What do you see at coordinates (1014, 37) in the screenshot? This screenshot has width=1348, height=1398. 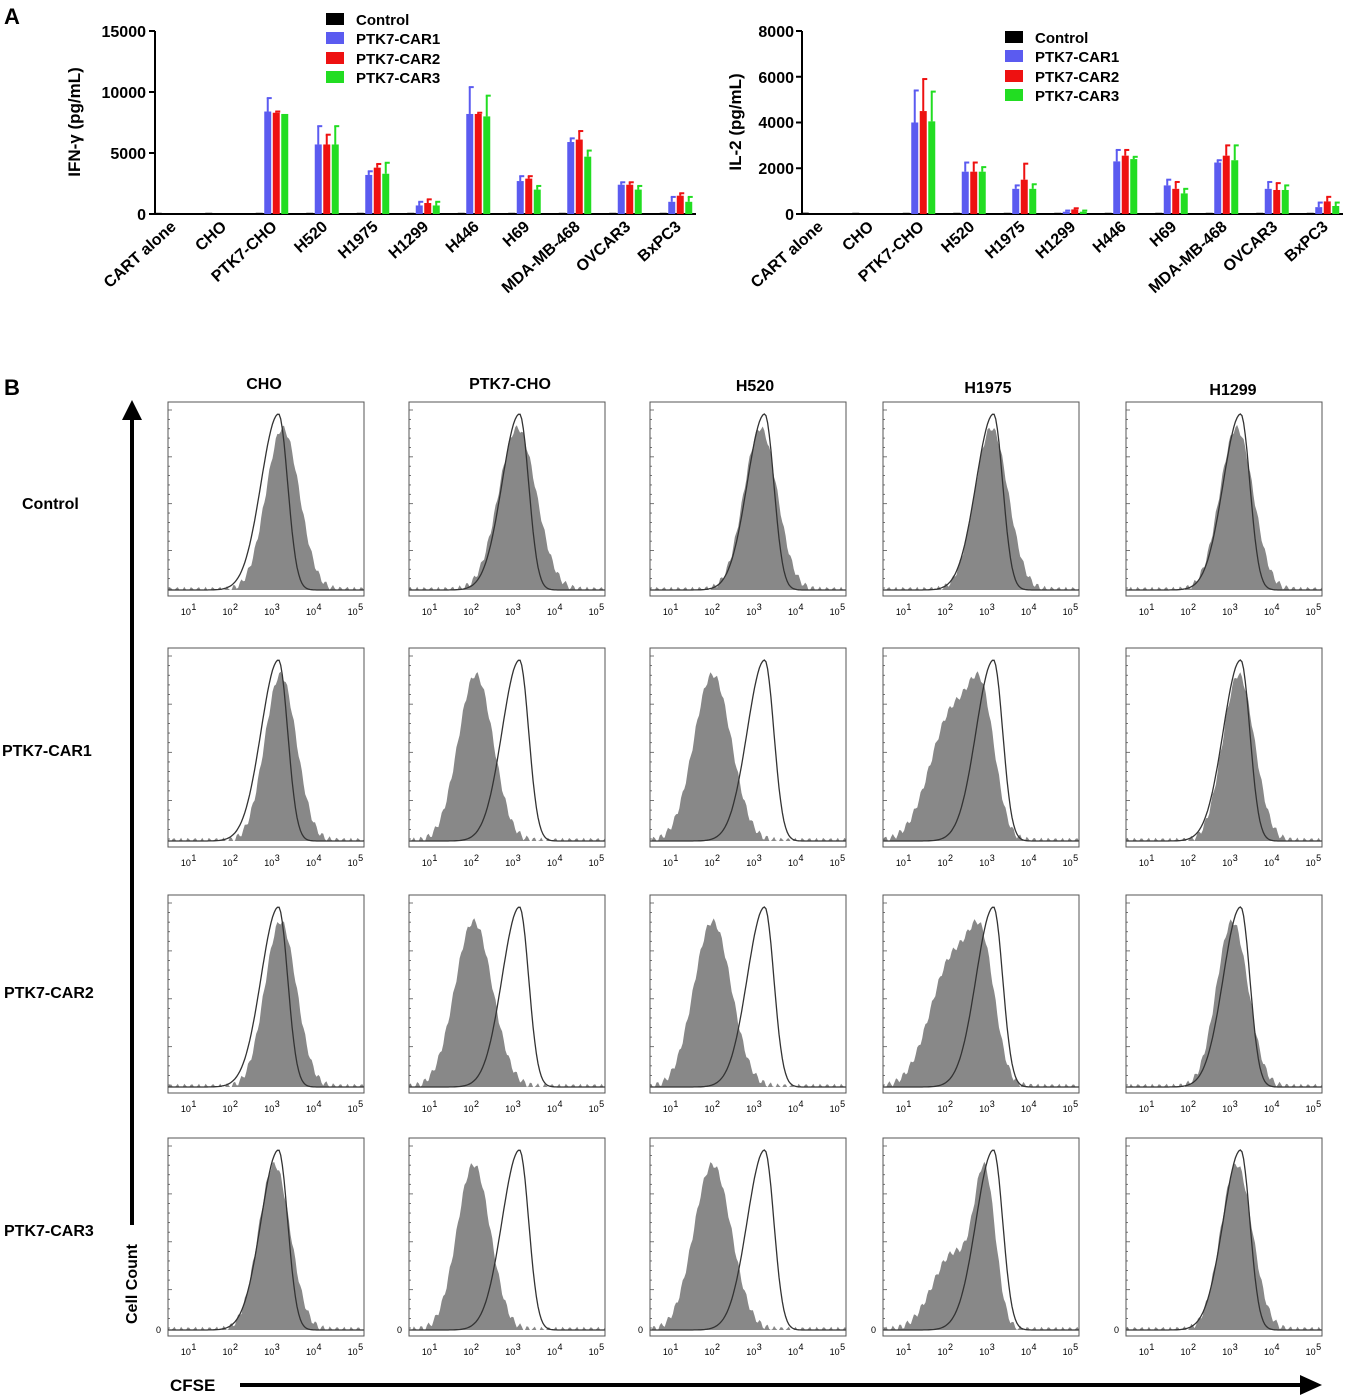 I see `legend-swatch-control` at bounding box center [1014, 37].